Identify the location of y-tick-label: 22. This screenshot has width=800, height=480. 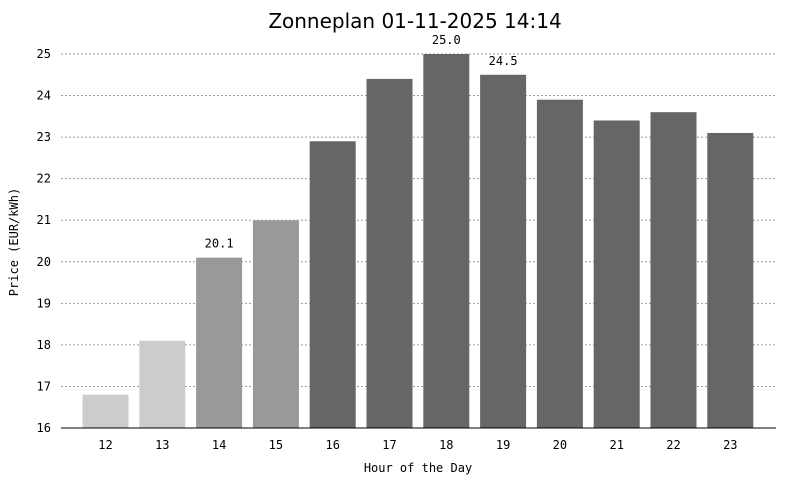
(44, 179).